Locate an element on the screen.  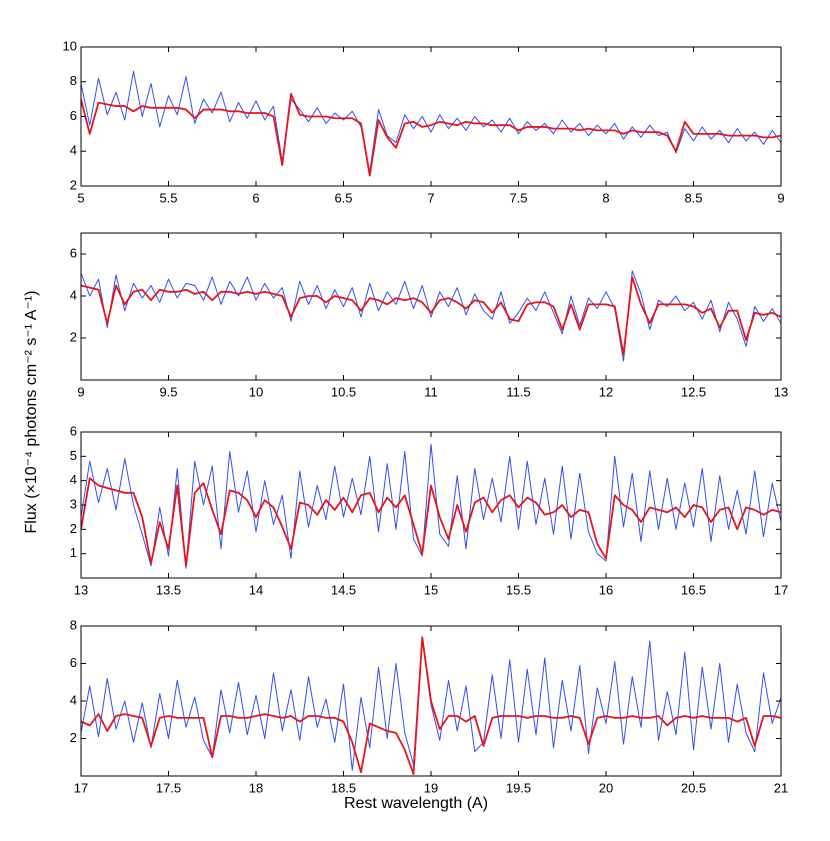
y-tick-label: 10 is located at coordinates (70, 45).